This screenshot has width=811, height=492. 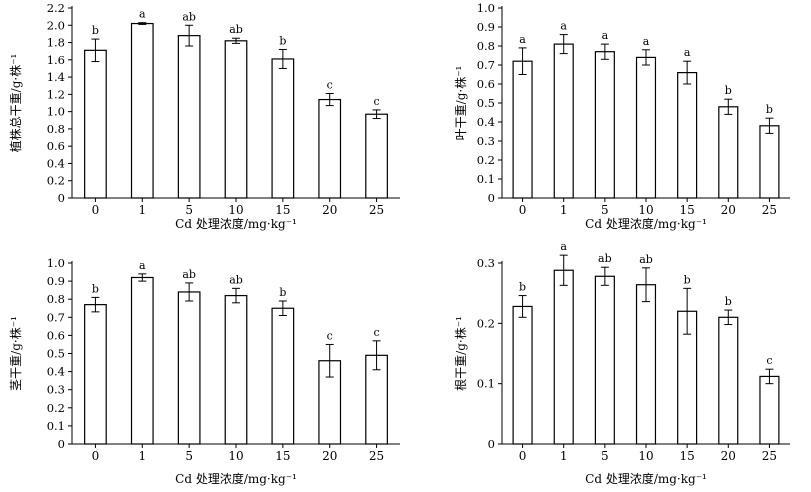 What do you see at coordinates (460, 353) in the screenshot?
I see `y-axis-label: 根干重/g·株⁻¹` at bounding box center [460, 353].